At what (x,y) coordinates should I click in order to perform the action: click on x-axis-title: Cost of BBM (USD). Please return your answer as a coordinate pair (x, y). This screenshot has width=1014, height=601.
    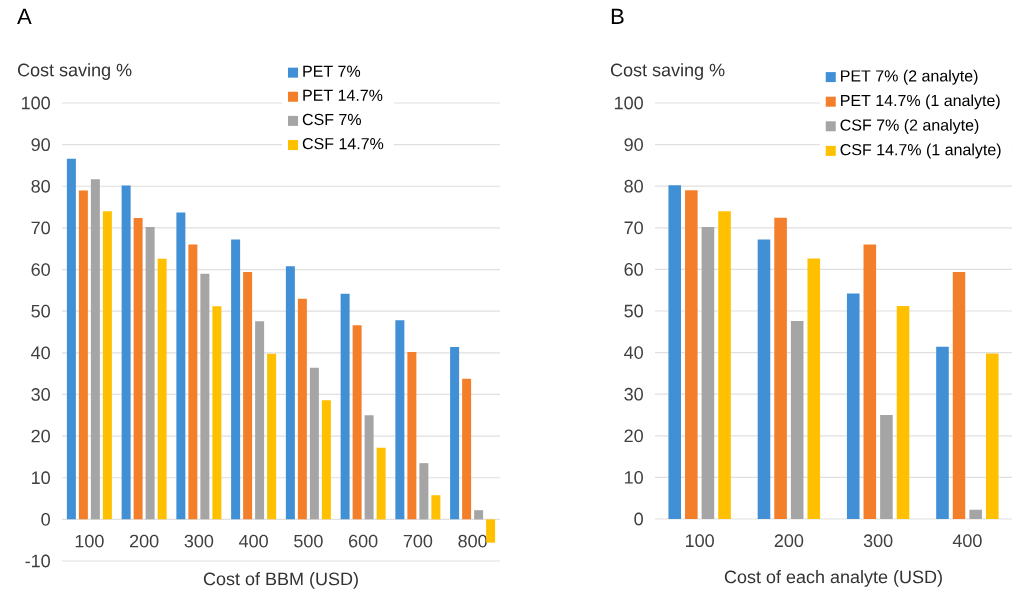
    Looking at the image, I should click on (280, 580).